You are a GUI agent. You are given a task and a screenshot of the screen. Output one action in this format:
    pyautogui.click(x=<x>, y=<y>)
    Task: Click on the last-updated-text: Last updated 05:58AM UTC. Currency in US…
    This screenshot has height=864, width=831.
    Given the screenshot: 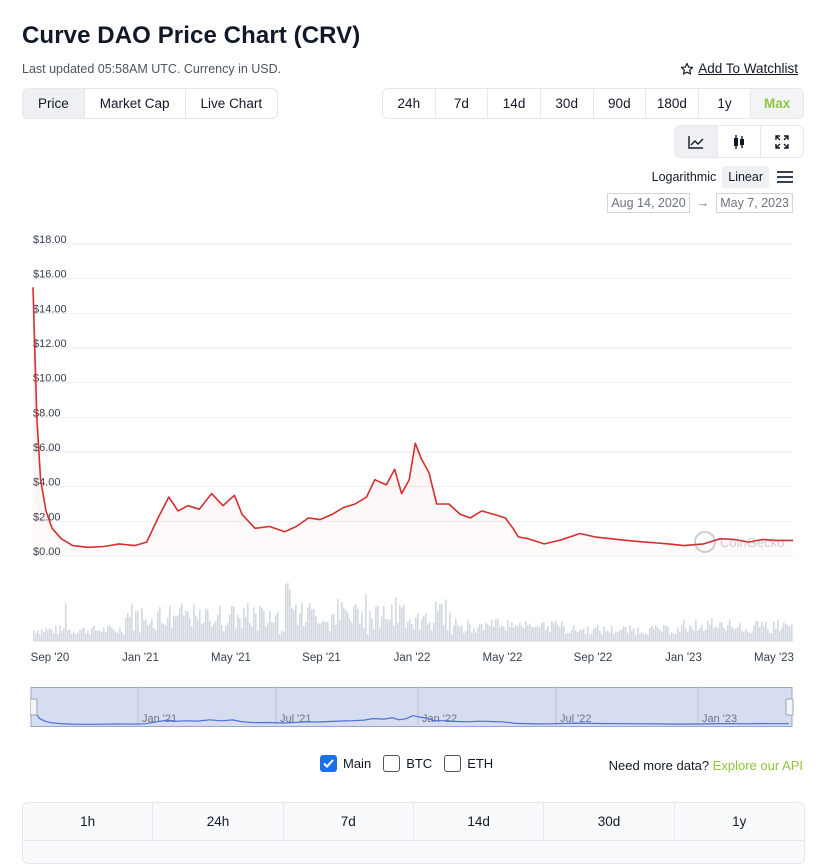 What is the action you would take?
    pyautogui.click(x=152, y=69)
    